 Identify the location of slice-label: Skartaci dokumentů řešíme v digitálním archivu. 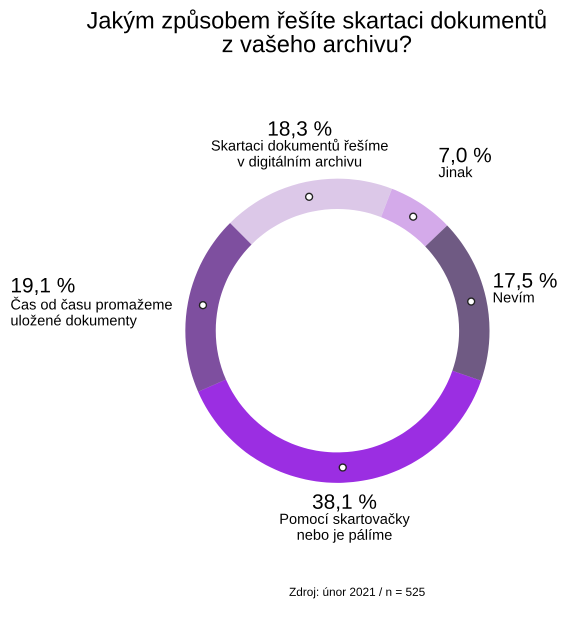
(300, 154).